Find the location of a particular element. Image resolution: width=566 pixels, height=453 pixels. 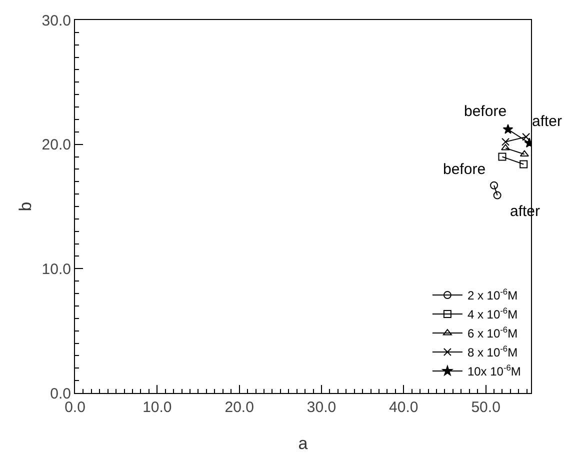

annotation: after is located at coordinates (547, 121).